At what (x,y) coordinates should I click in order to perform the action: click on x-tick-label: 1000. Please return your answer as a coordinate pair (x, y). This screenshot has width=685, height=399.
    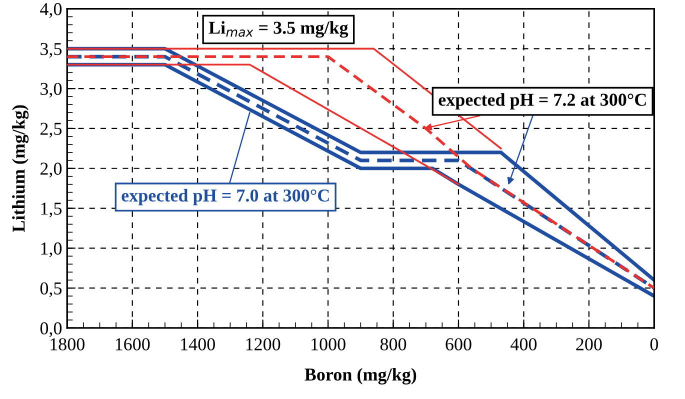
    Looking at the image, I should click on (329, 344).